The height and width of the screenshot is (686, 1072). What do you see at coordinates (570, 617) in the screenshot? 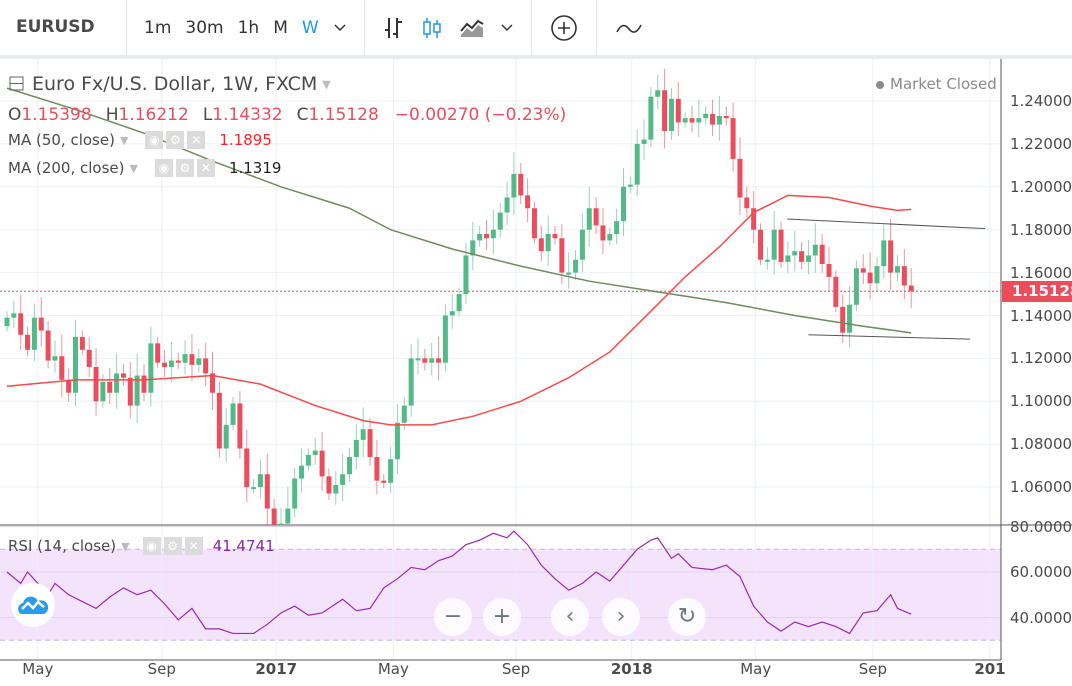
I see `scroll-left-button: ‹` at bounding box center [570, 617].